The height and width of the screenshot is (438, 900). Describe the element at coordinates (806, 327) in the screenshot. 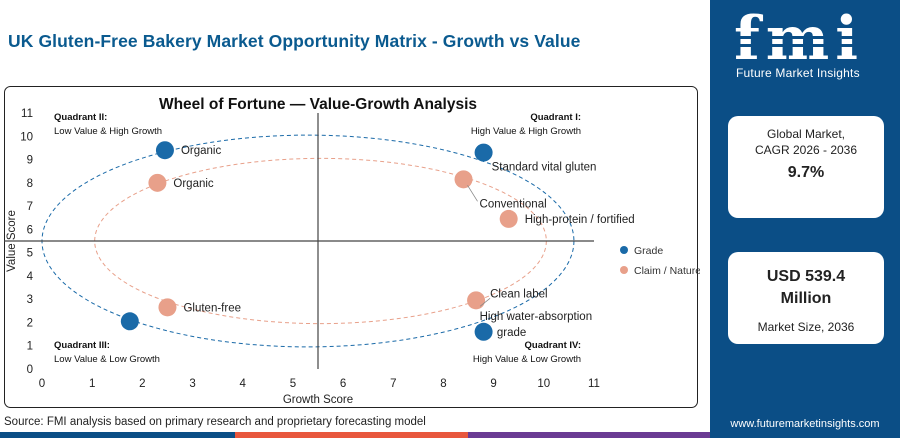

I see `market-size-label: Market Size, 2036` at that location.